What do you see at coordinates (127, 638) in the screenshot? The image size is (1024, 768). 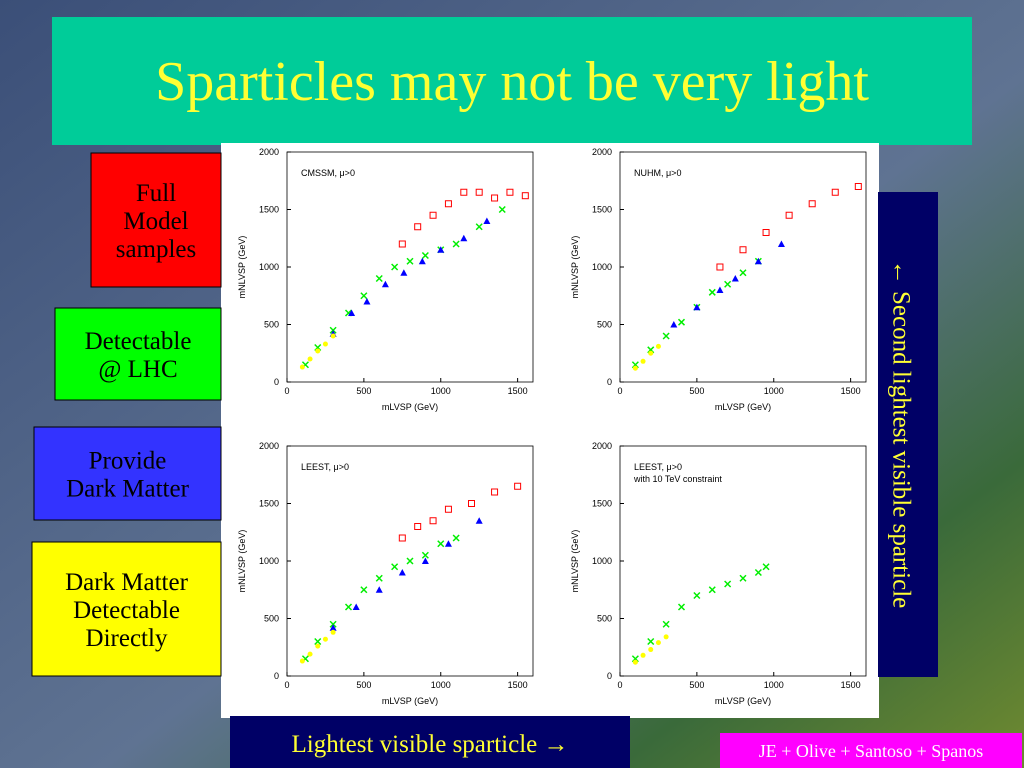 I see `side-label: Directly` at bounding box center [127, 638].